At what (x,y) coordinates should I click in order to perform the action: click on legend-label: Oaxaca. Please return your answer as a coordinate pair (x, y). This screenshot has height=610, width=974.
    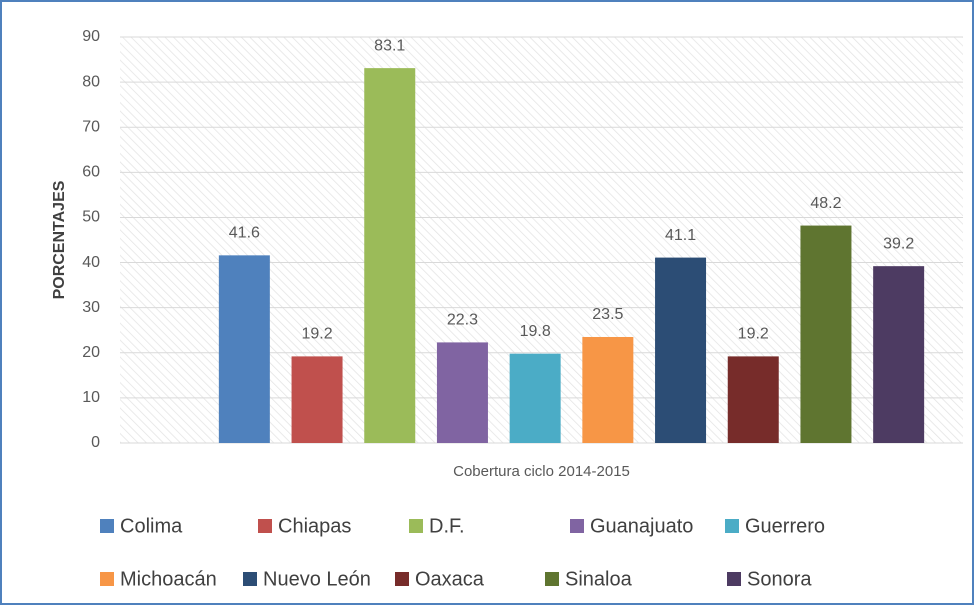
    Looking at the image, I should click on (450, 579).